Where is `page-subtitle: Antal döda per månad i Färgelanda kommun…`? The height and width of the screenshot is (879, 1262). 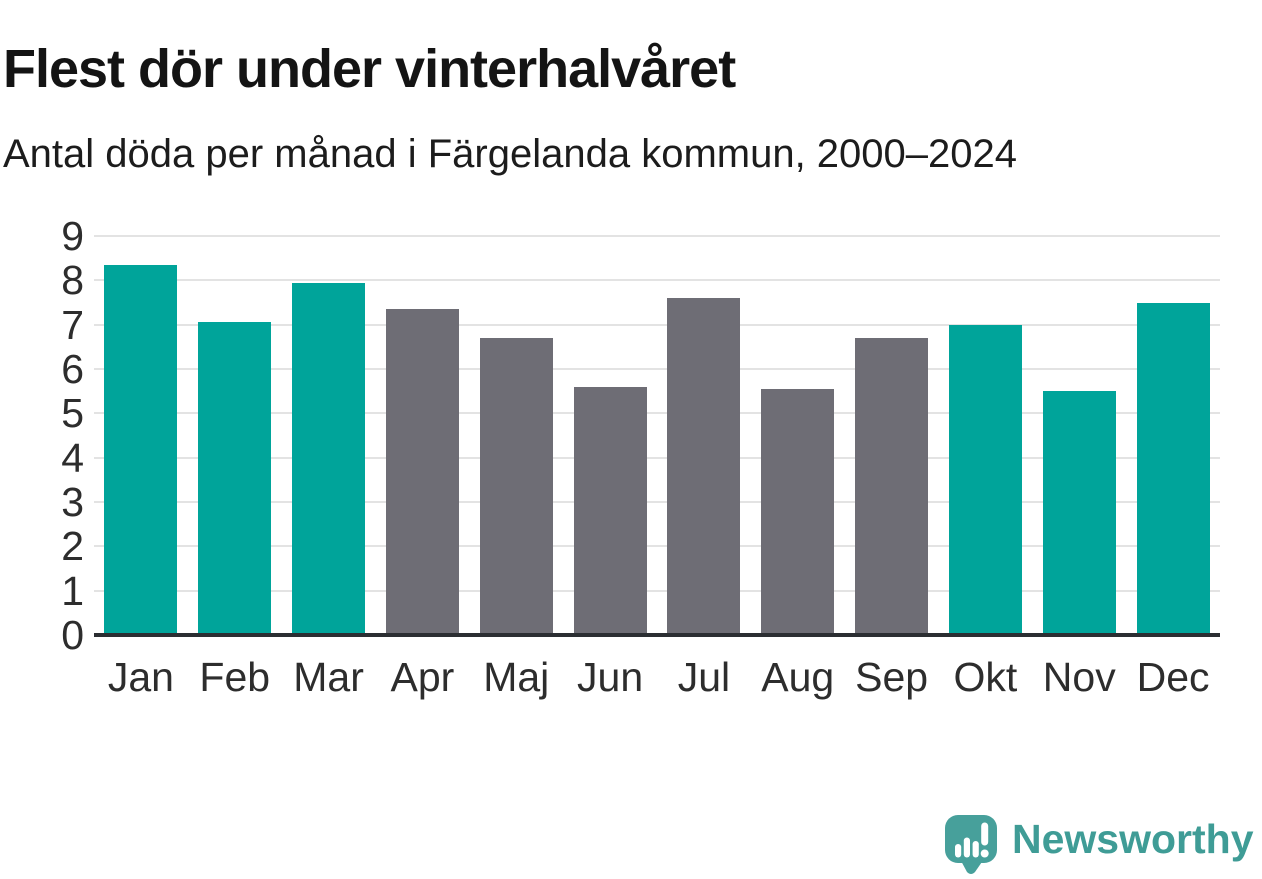 page-subtitle: Antal döda per månad i Färgelanda kommun… is located at coordinates (510, 154).